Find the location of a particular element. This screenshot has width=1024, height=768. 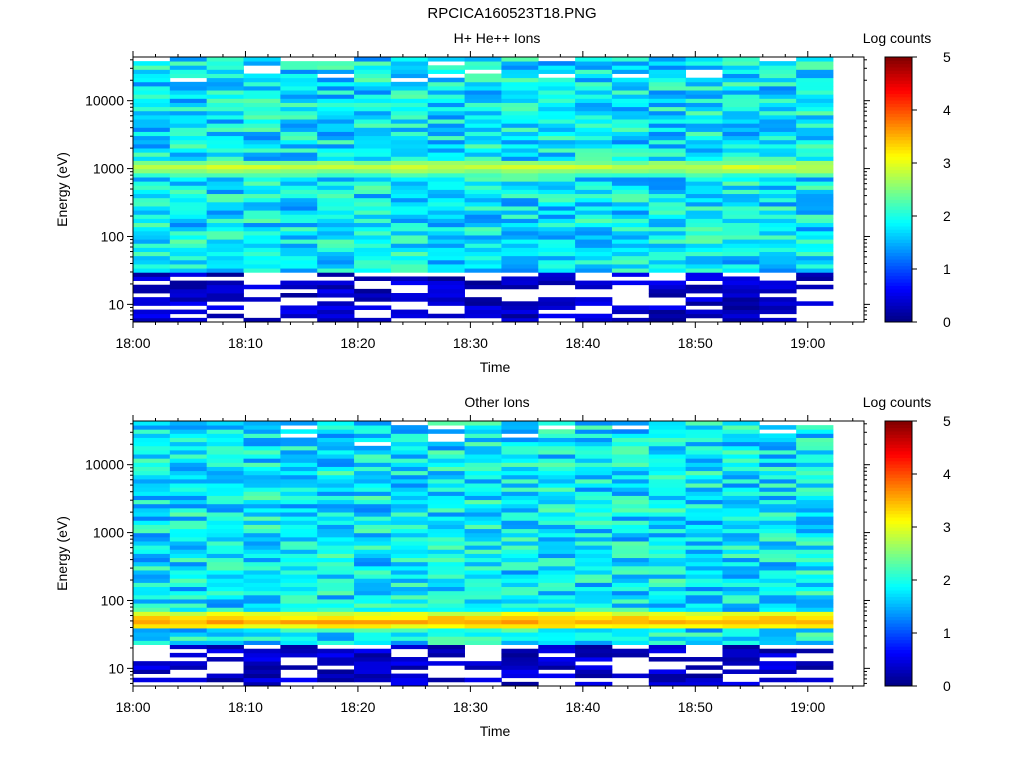

y-axis-label: Energy (eV) is located at coordinates (62, 189).